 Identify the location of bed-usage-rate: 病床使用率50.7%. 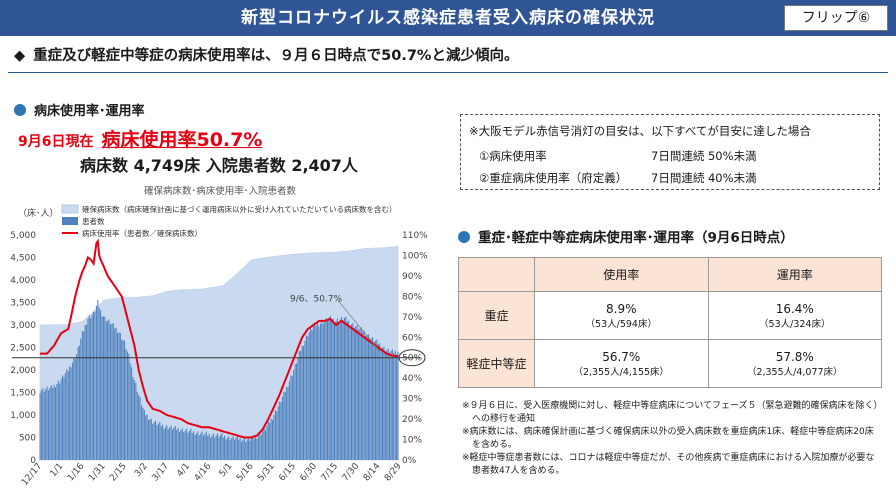
(182, 140).